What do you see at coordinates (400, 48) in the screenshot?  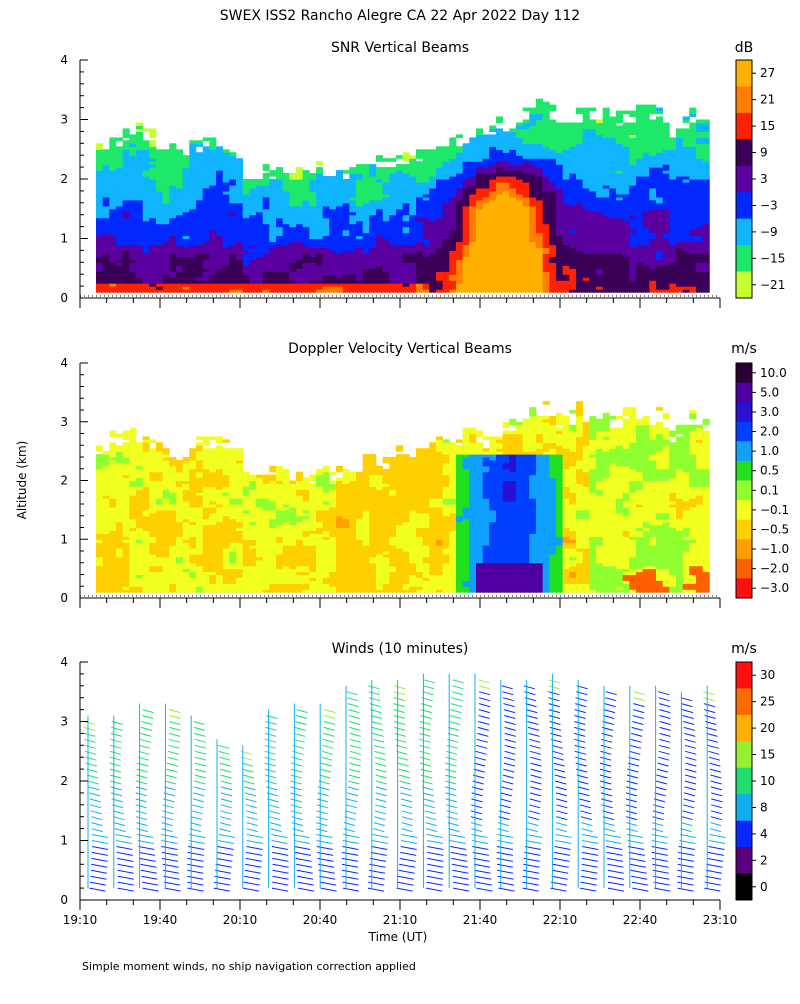 I see `panel1-title: SNR Vertical Beams` at bounding box center [400, 48].